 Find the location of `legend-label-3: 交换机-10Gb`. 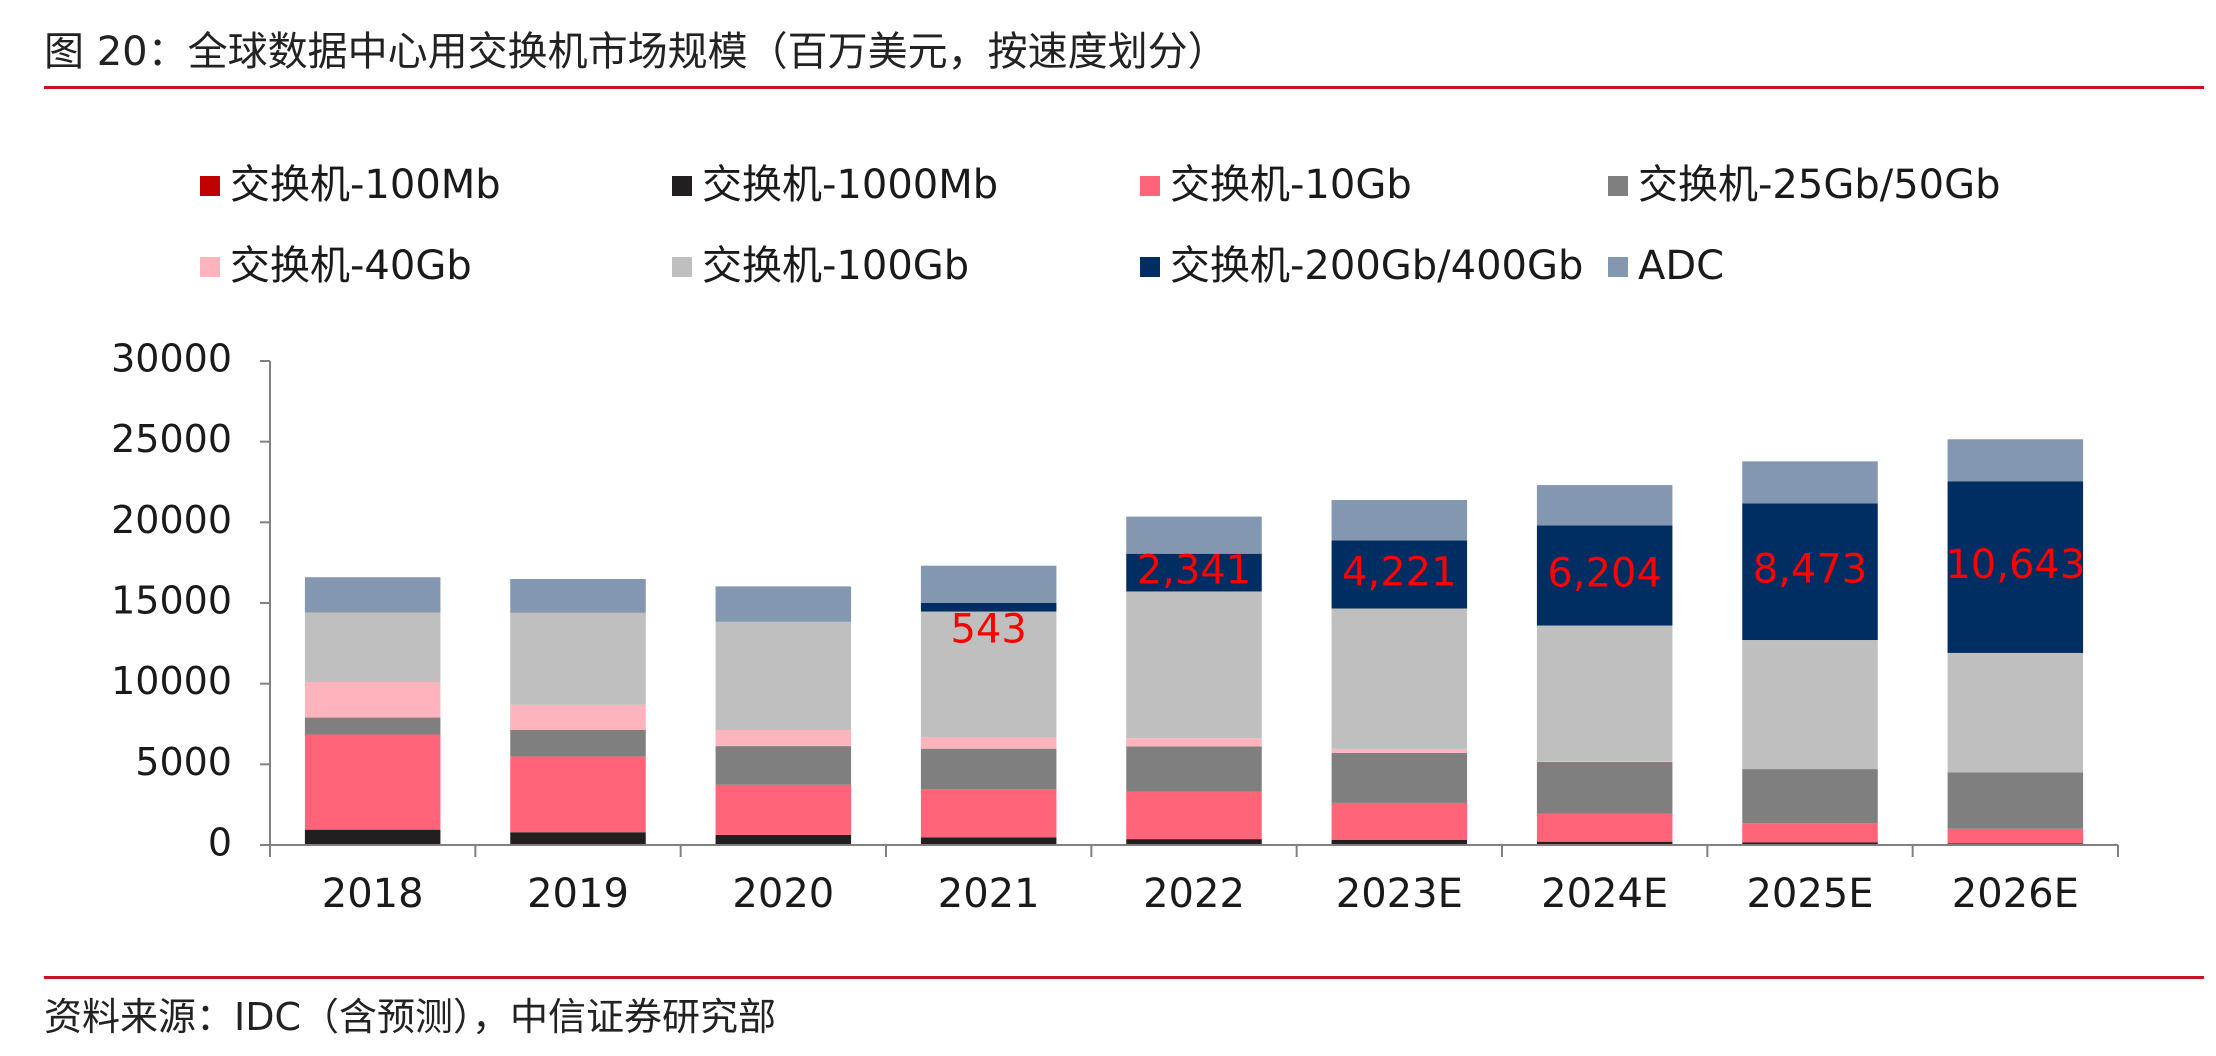

legend-label-3: 交换机-10Gb is located at coordinates (1291, 185).